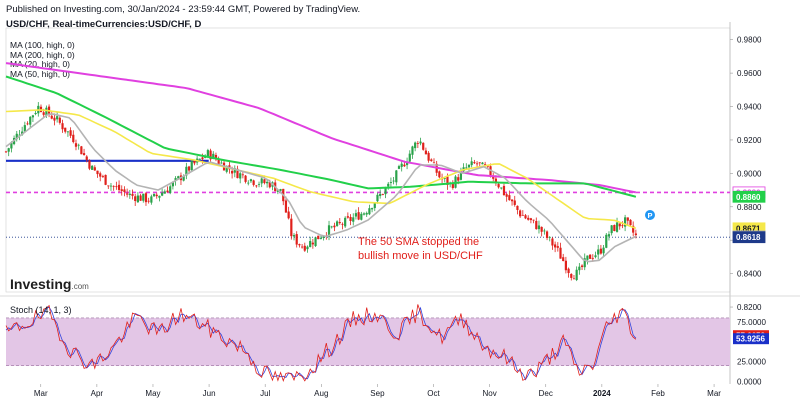 This screenshot has height=400, width=800. Describe the element at coordinates (368, 341) in the screenshot. I see `stoch-band` at that location.